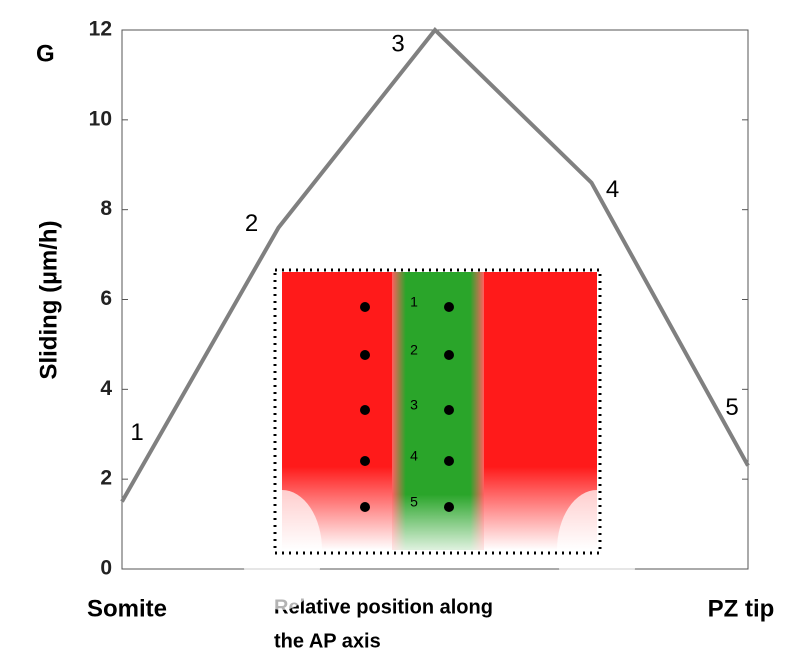  Describe the element at coordinates (127, 608) in the screenshot. I see `x-start-label: Somite` at that location.